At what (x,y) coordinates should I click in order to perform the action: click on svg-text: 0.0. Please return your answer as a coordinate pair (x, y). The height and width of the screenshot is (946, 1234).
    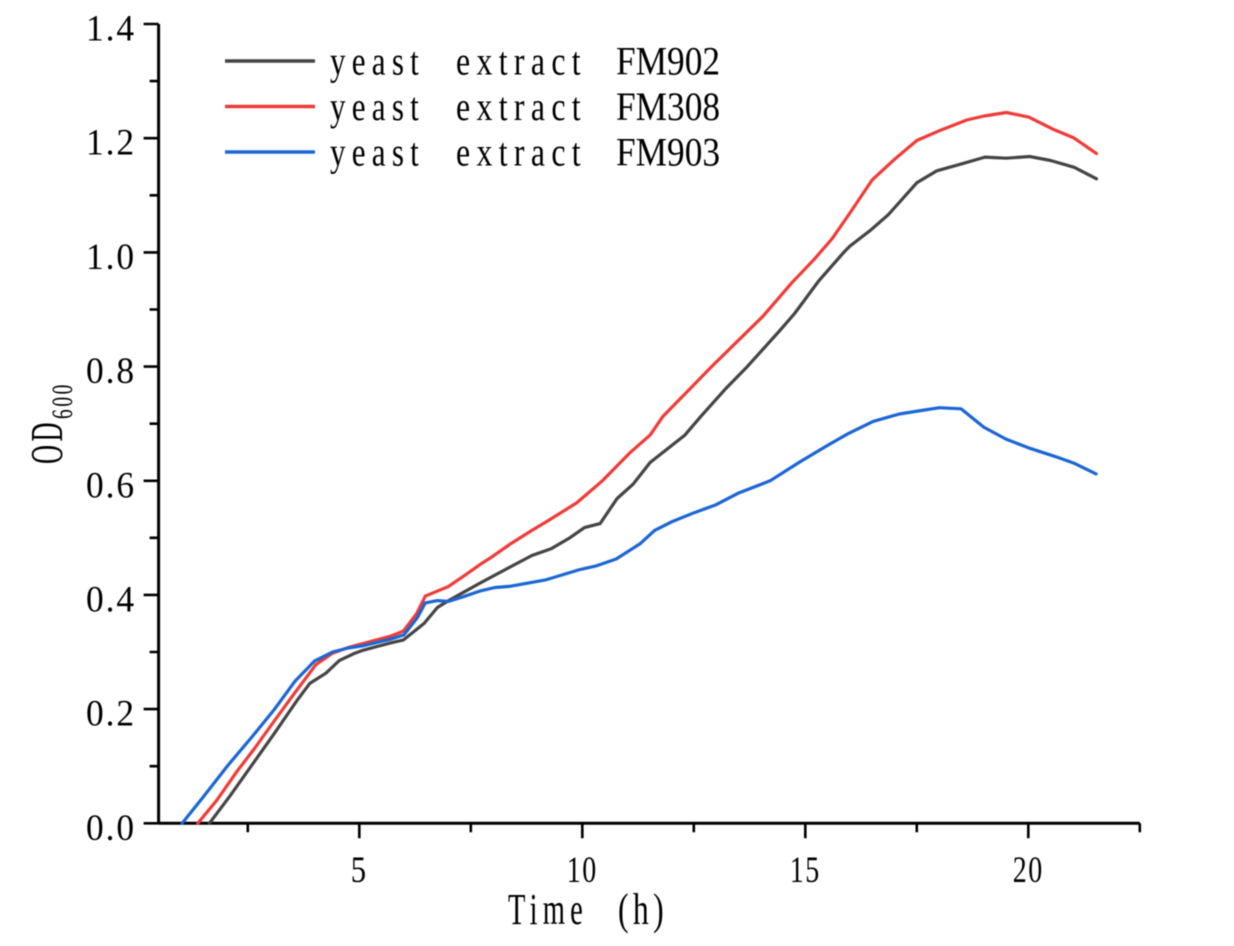
    Looking at the image, I should click on (111, 828).